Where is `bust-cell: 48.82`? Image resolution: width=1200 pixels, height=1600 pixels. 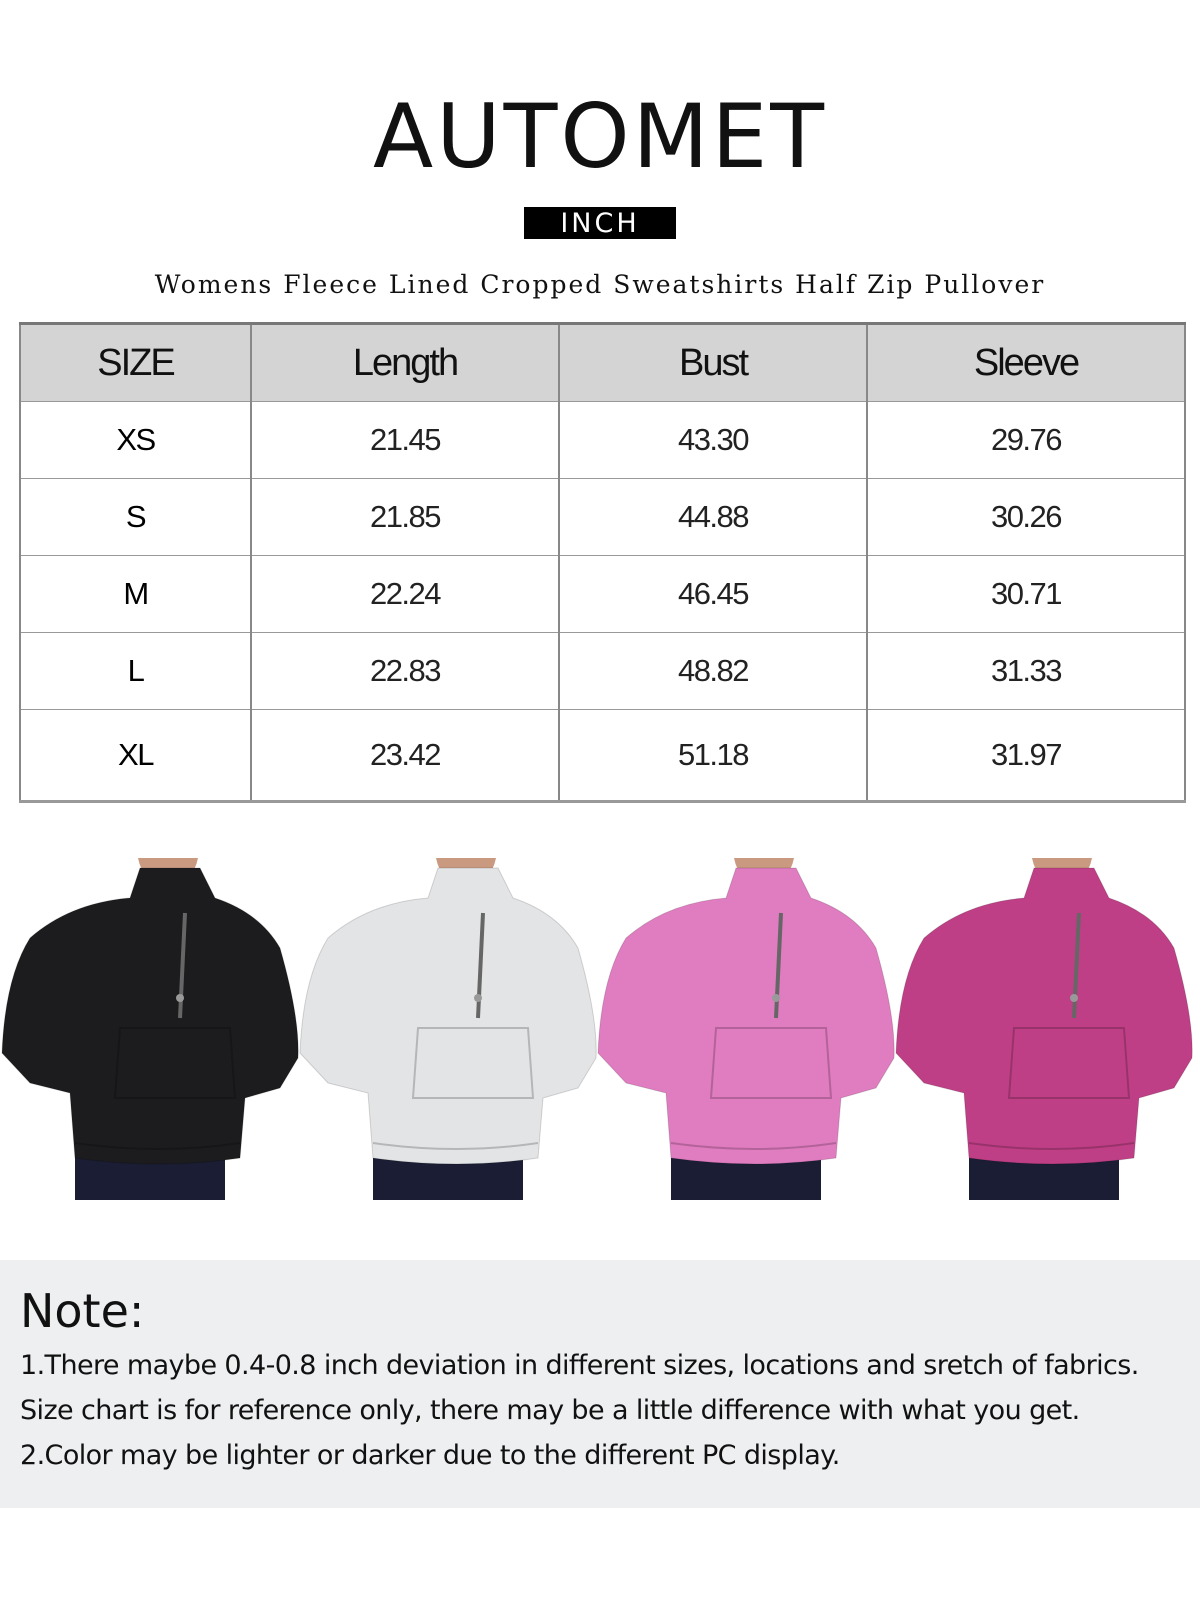 bust-cell: 48.82 is located at coordinates (713, 671).